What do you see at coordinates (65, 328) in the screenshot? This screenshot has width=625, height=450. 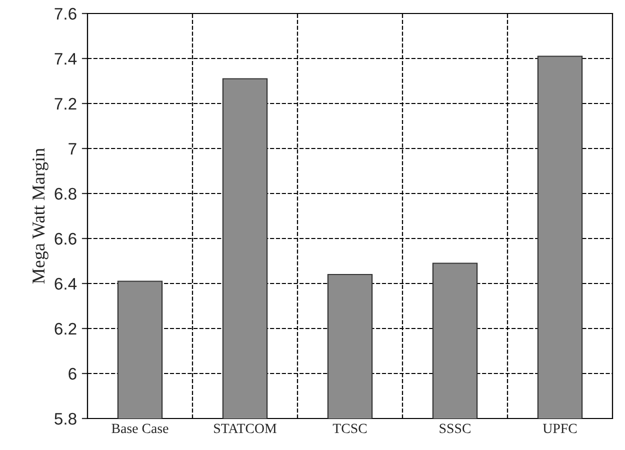 I see `y-tick-label: 6.2` at bounding box center [65, 328].